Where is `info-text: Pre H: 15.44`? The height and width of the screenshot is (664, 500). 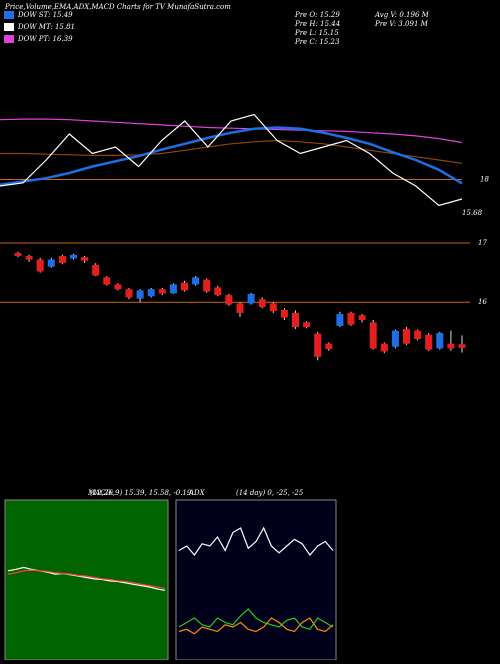
info-text: Pre H: 15.44 is located at coordinates (317, 24).